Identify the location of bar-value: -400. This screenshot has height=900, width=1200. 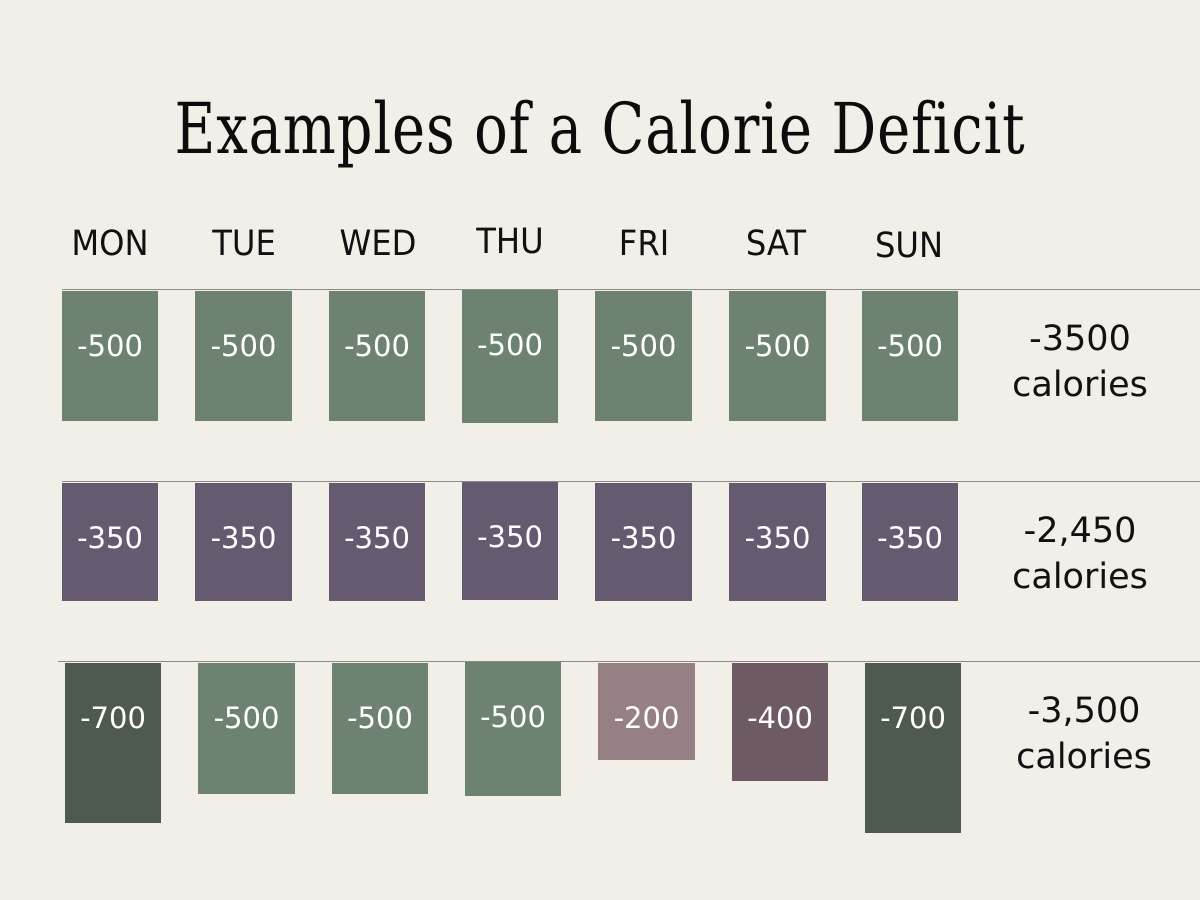
(780, 718).